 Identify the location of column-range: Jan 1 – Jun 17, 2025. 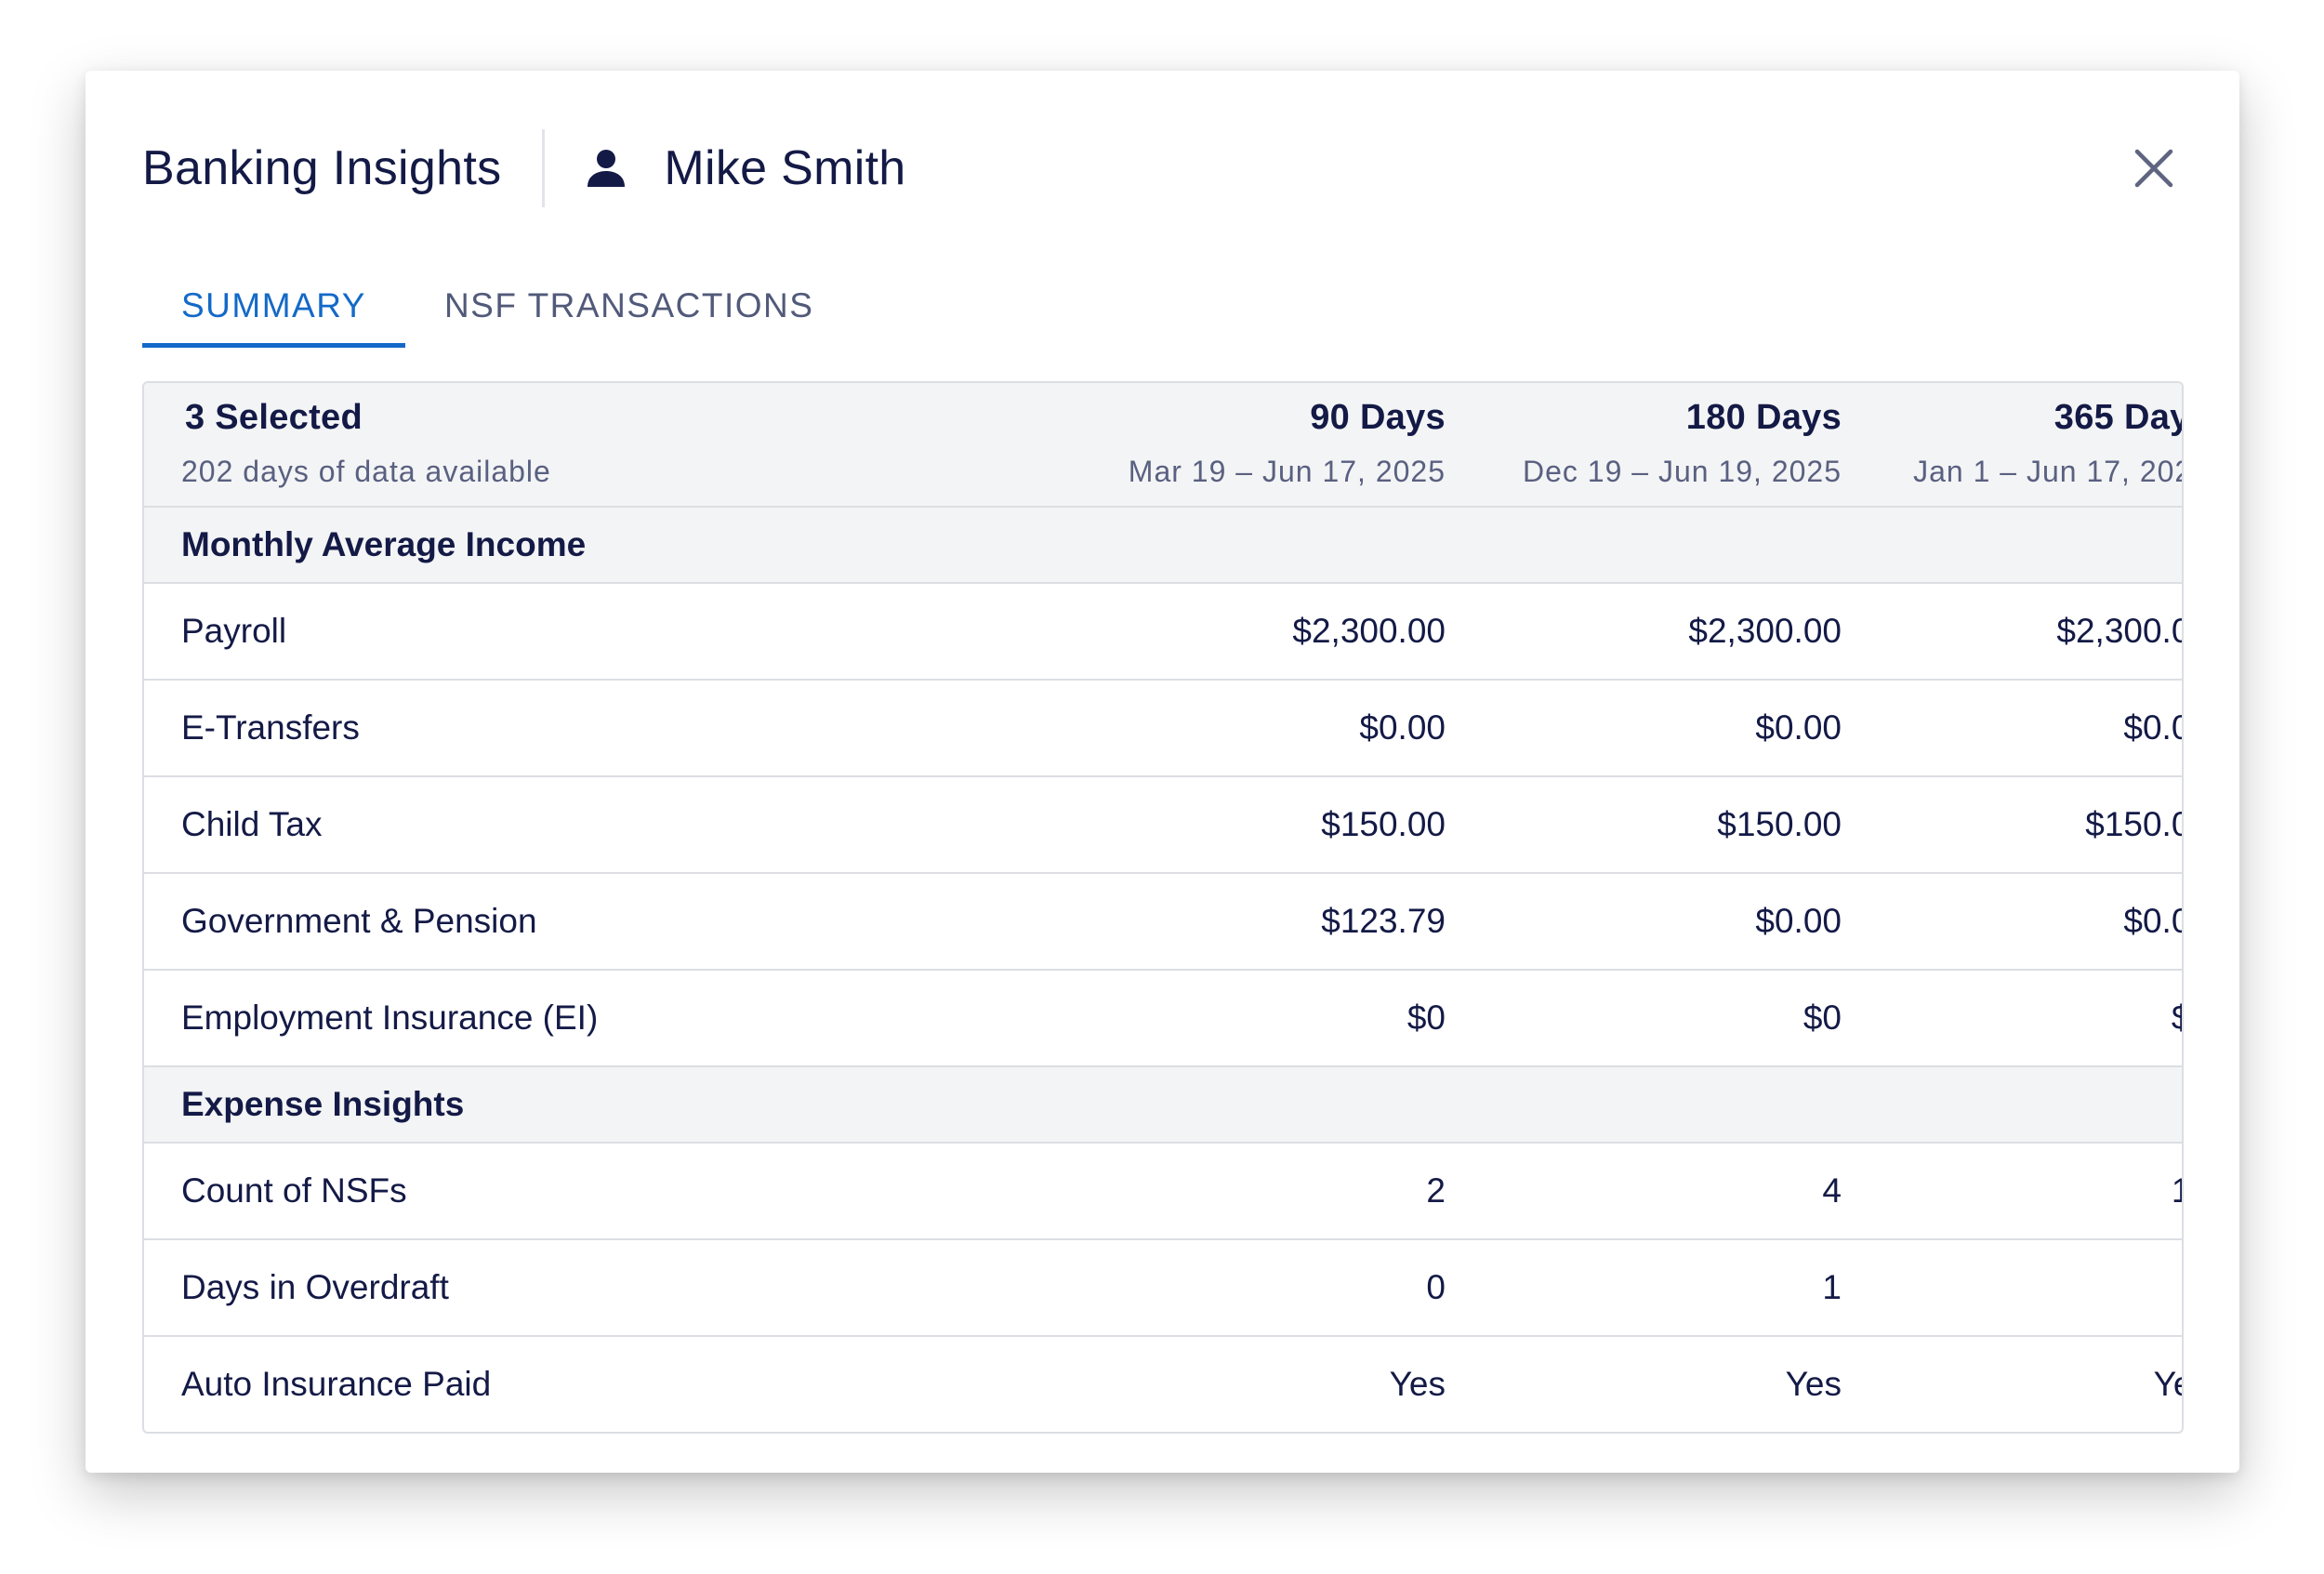
(2048, 471).